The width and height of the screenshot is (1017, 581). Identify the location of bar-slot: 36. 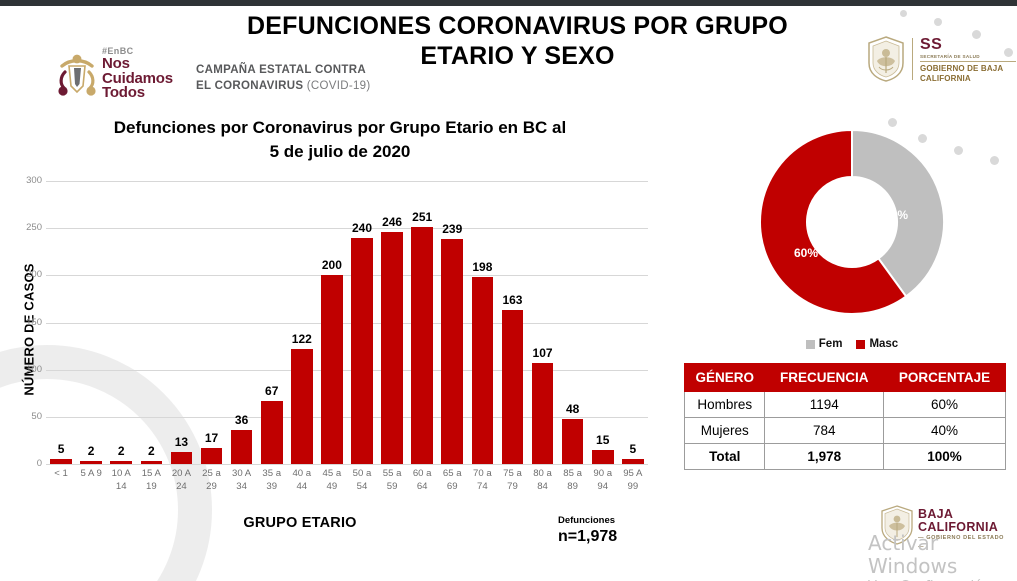
(242, 322).